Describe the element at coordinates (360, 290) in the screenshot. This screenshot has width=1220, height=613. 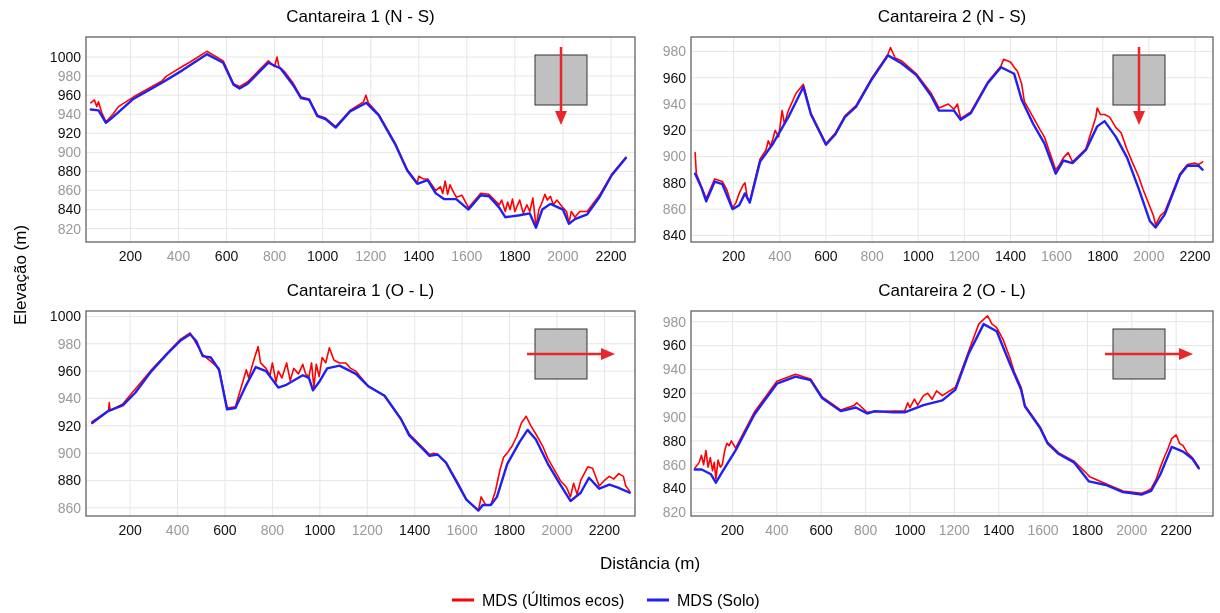
I see `chart-title: Cantareira 1 (O - L)` at that location.